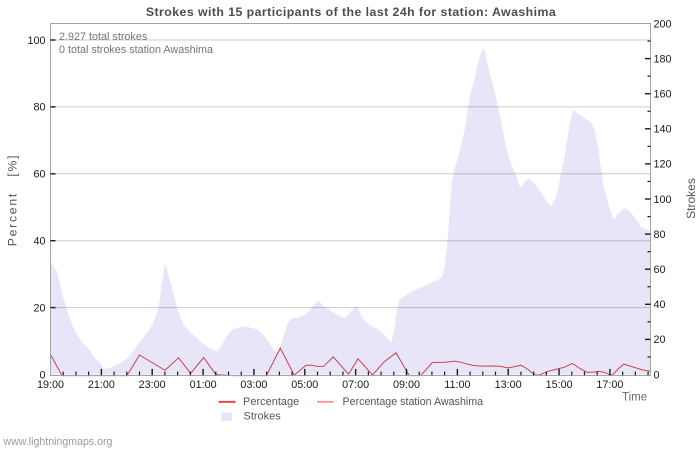 This screenshot has height=455, width=700. What do you see at coordinates (58, 442) in the screenshot?
I see `svg-text: www.lightningmaps.org` at bounding box center [58, 442].